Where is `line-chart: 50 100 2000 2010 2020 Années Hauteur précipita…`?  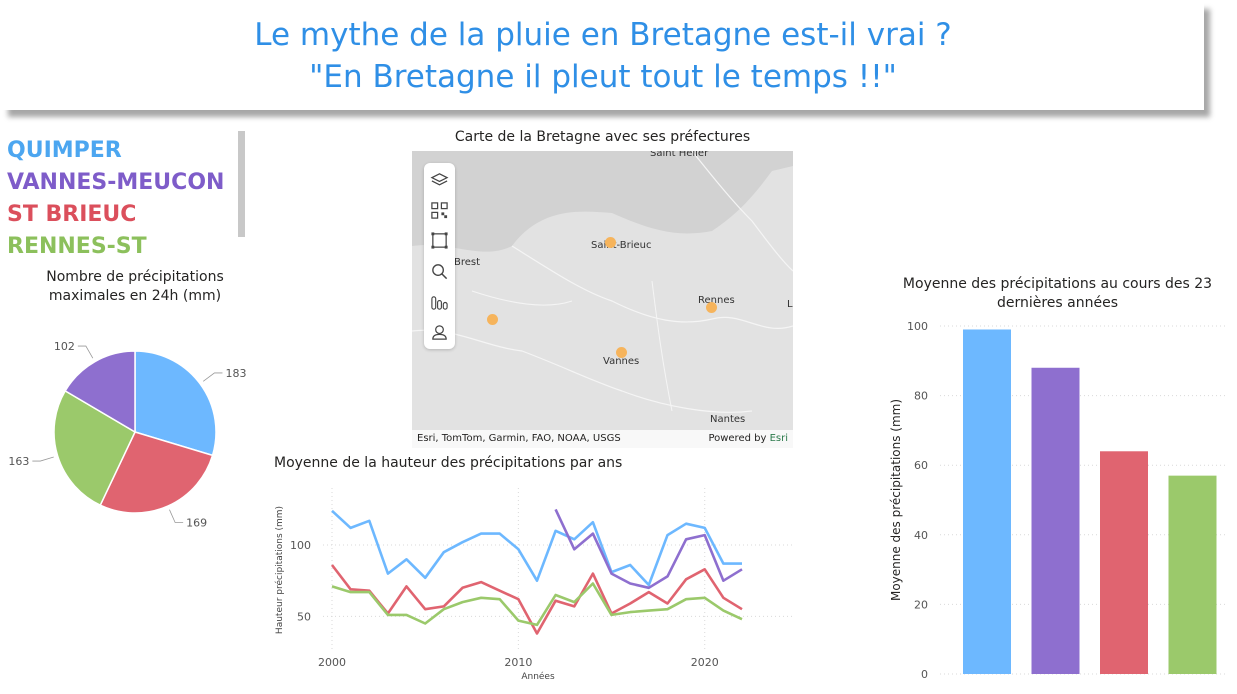
line-chart: 50 100 2000 2010 2020 Années Hauteur précipita… is located at coordinates (533, 585).